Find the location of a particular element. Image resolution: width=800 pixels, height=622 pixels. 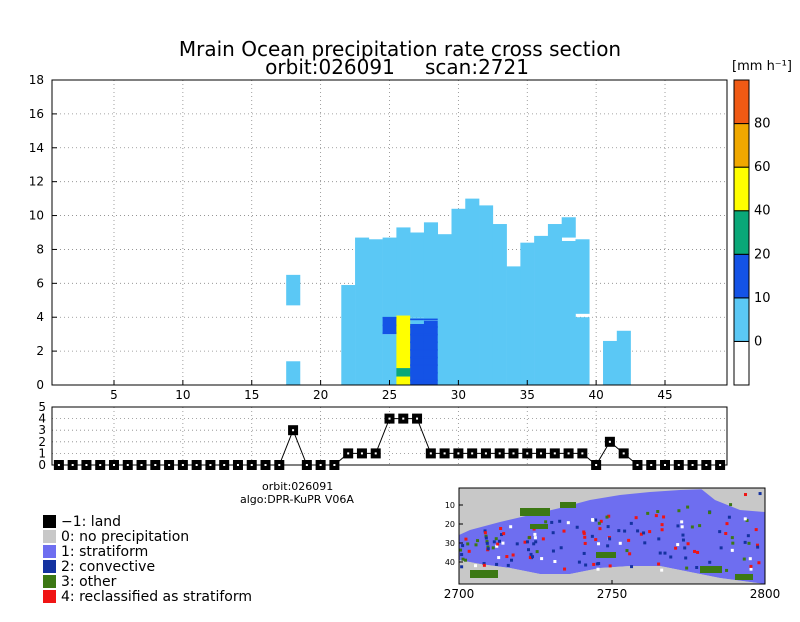

y-tick-label: 8 is located at coordinates (40, 249).